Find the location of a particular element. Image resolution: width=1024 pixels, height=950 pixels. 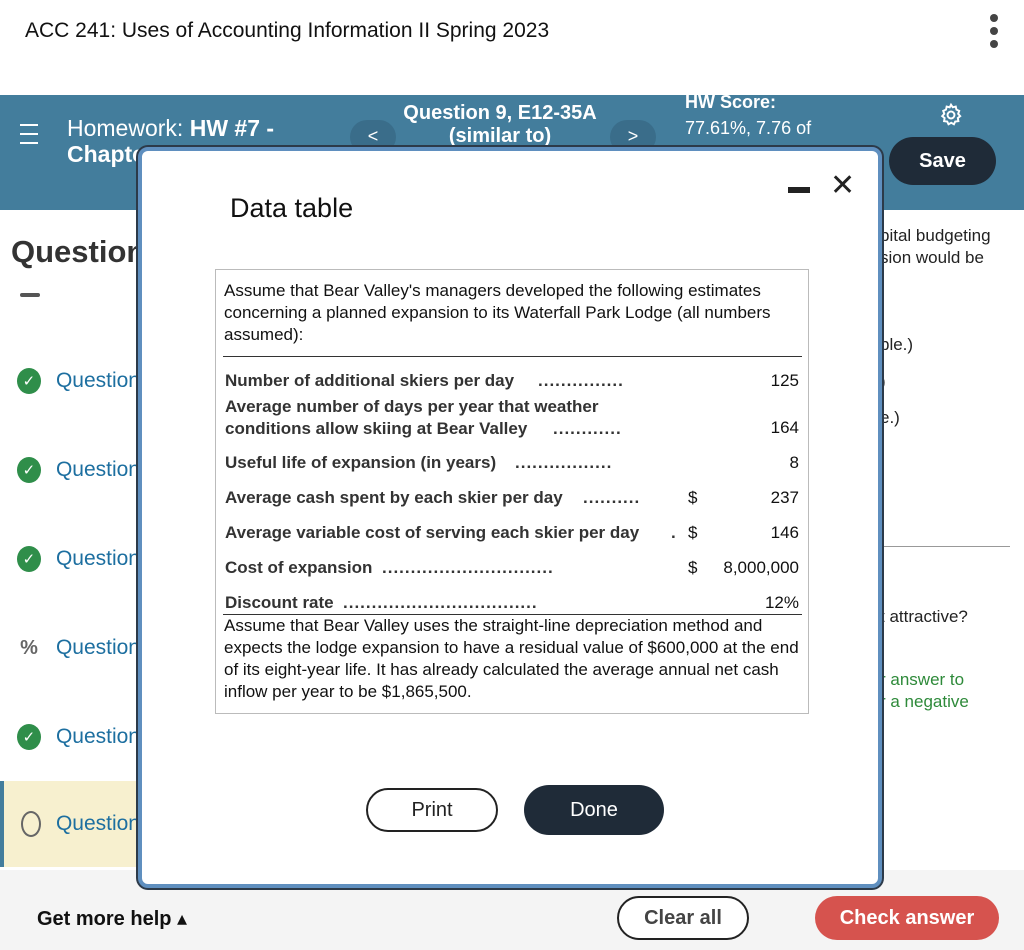

leader-dots: . is located at coordinates (674, 532).